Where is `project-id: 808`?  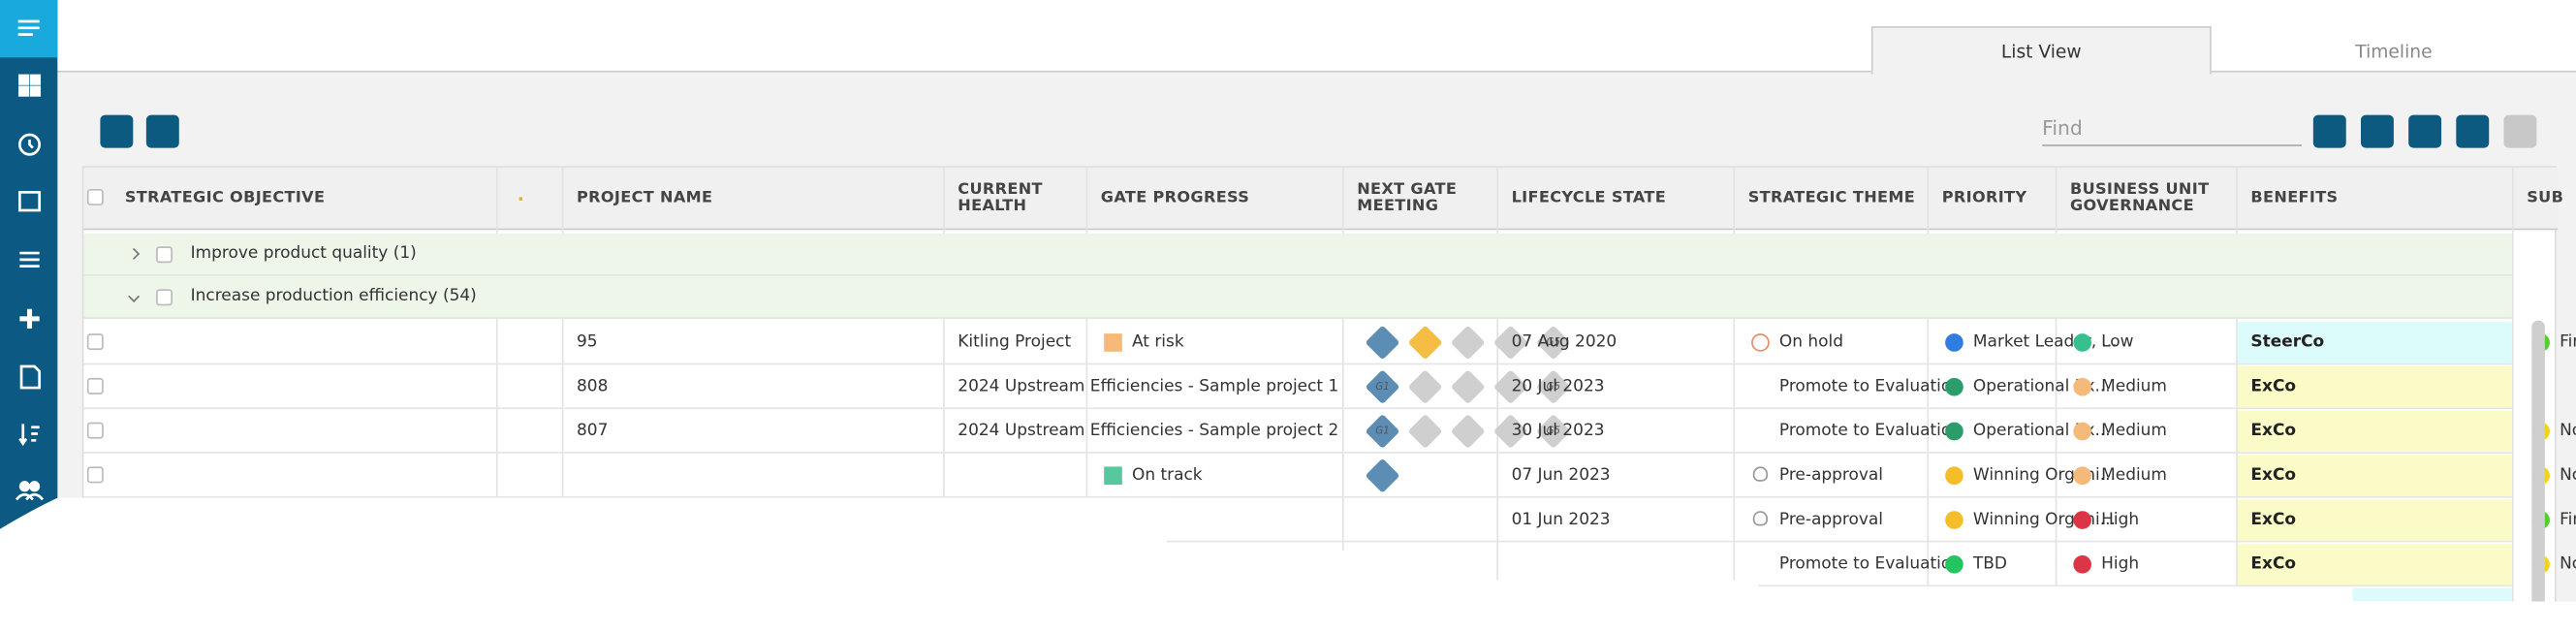 project-id: 808 is located at coordinates (593, 386).